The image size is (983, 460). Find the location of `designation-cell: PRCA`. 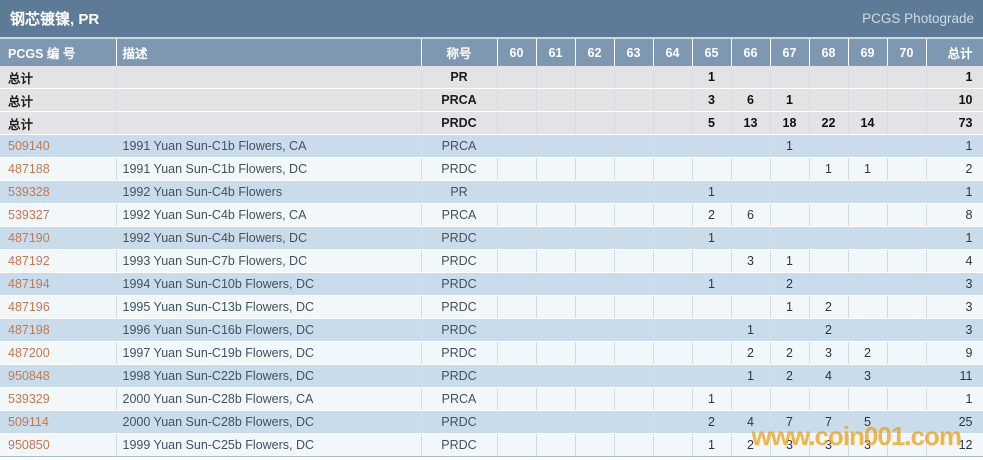

designation-cell: PRCA is located at coordinates (459, 399).